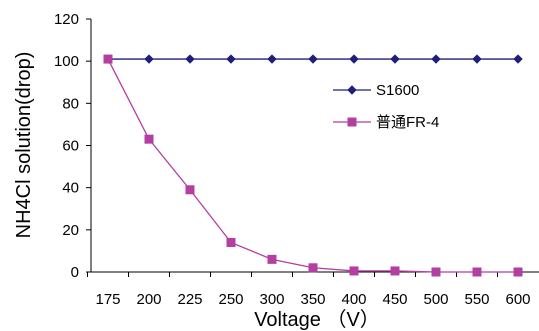 The width and height of the screenshot is (539, 331). Describe the element at coordinates (70, 188) in the screenshot. I see `y-tick-label: 40` at that location.